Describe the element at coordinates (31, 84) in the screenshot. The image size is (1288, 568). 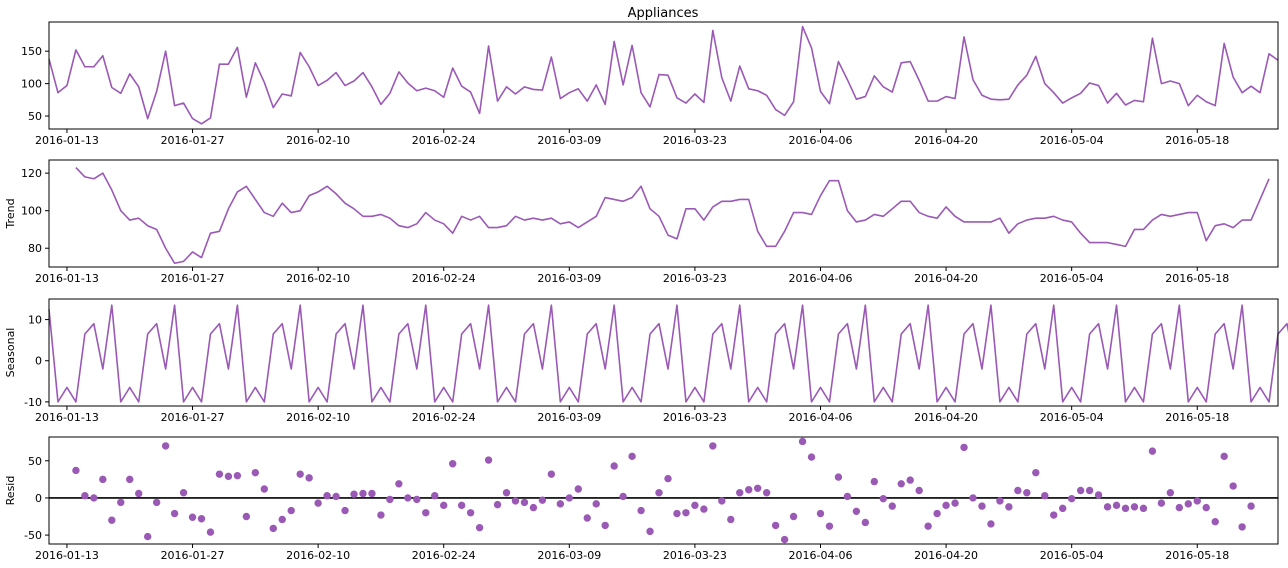
I see `y-tick-label: 100` at that location.